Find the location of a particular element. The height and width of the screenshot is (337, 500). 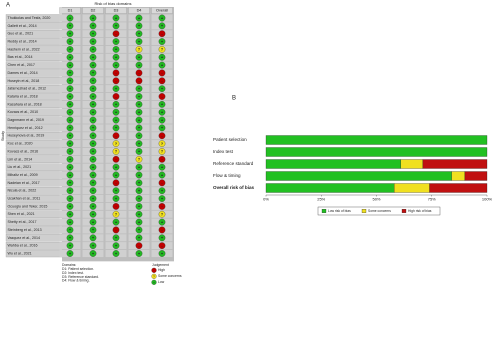

study-name: Wu et al., 2021 is located at coordinates (20, 253).